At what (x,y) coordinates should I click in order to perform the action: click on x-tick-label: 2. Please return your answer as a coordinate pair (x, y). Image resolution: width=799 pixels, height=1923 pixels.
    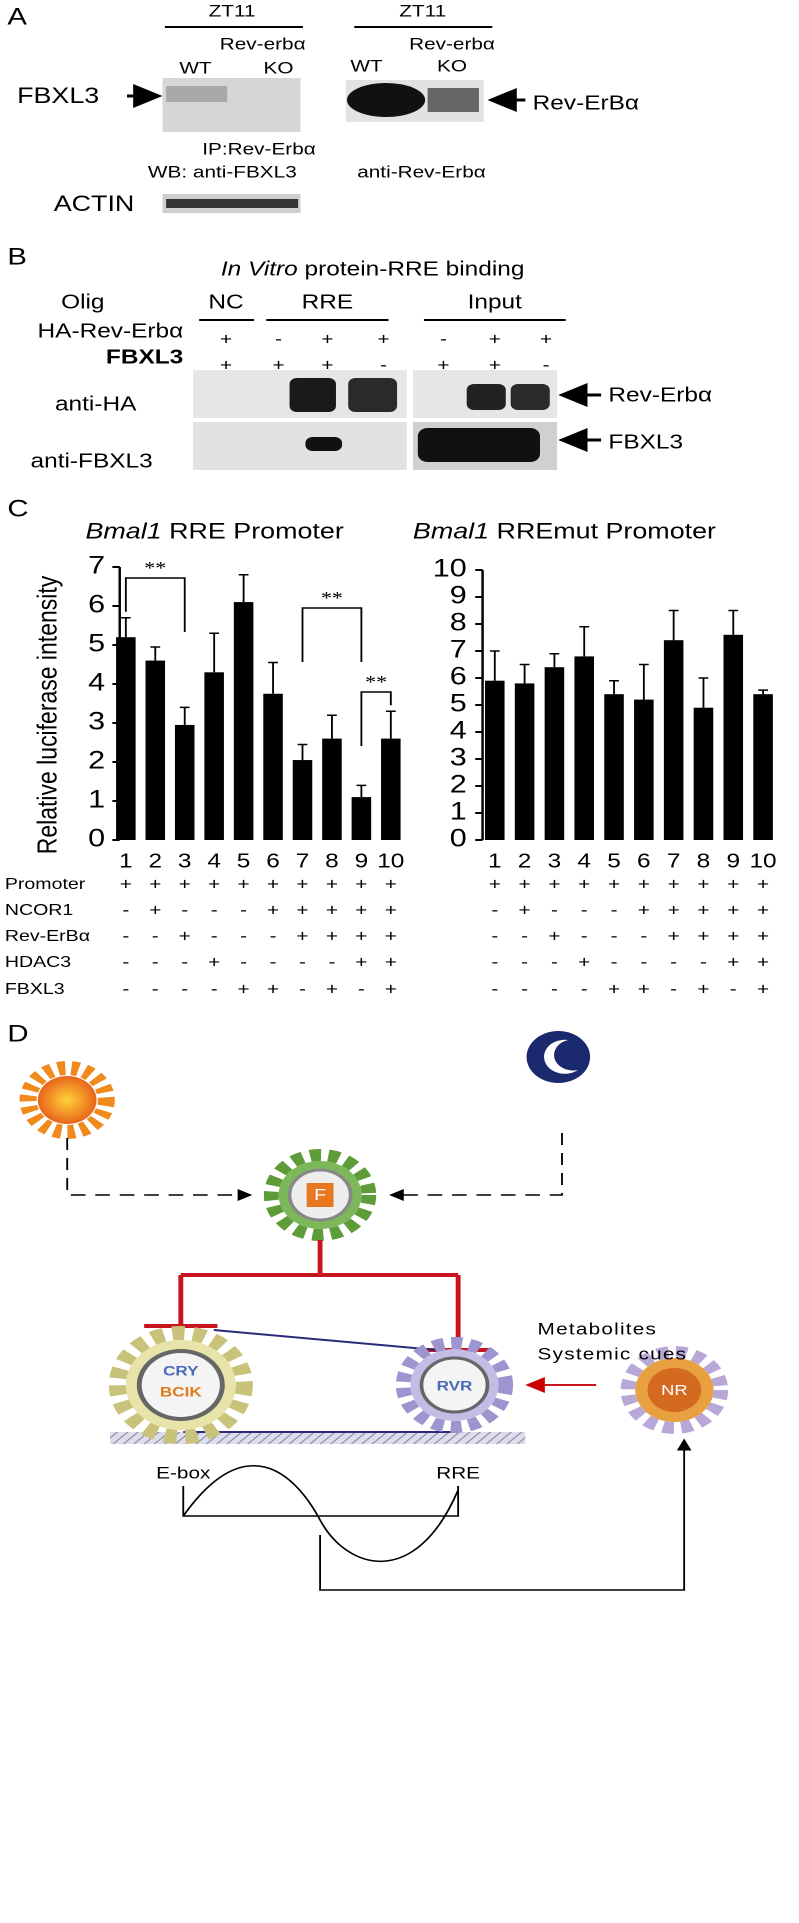
    Looking at the image, I should click on (525, 860).